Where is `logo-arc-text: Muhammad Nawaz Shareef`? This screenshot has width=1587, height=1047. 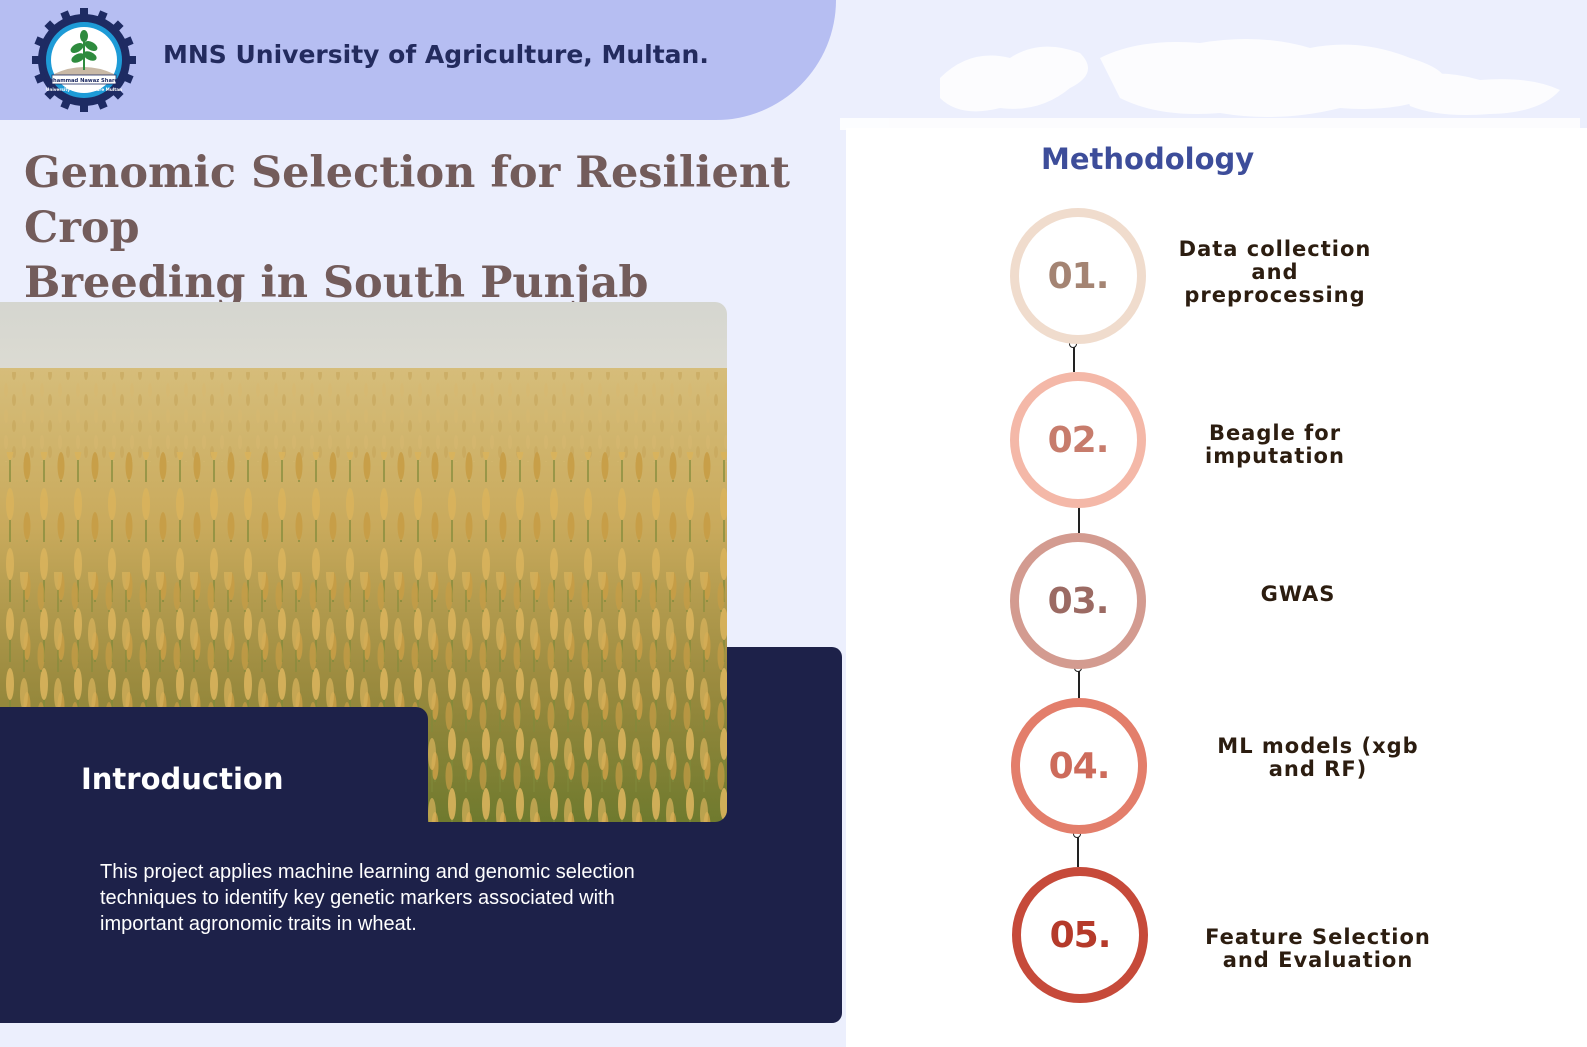
logo-arc-text: Muhammad Nawaz Shareef is located at coordinates (84, 81).